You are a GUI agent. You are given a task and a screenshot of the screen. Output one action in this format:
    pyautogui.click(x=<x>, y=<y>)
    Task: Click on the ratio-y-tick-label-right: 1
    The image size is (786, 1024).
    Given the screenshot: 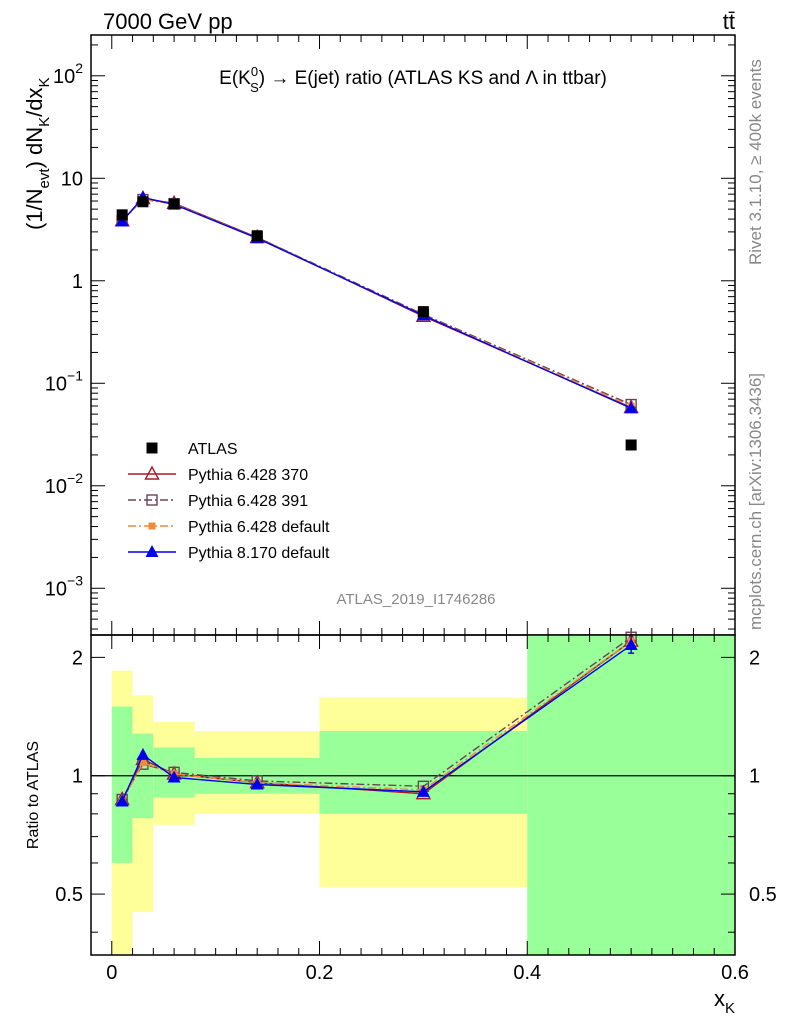 What is the action you would take?
    pyautogui.click(x=754, y=777)
    